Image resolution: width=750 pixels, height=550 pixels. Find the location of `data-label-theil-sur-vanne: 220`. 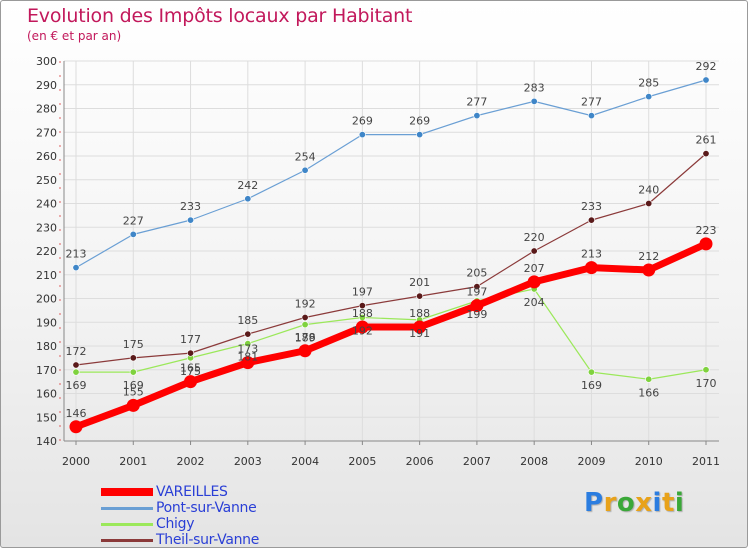

data-label-theil-sur-vanne: 220 is located at coordinates (534, 237).